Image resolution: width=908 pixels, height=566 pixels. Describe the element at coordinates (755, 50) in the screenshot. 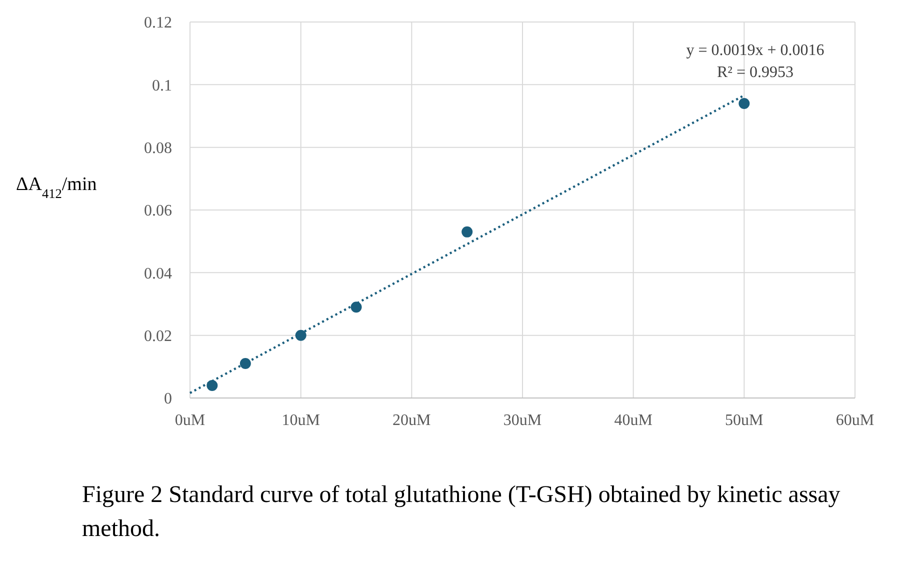

I see `annotation: y = 0.0019x + 0.0016` at that location.